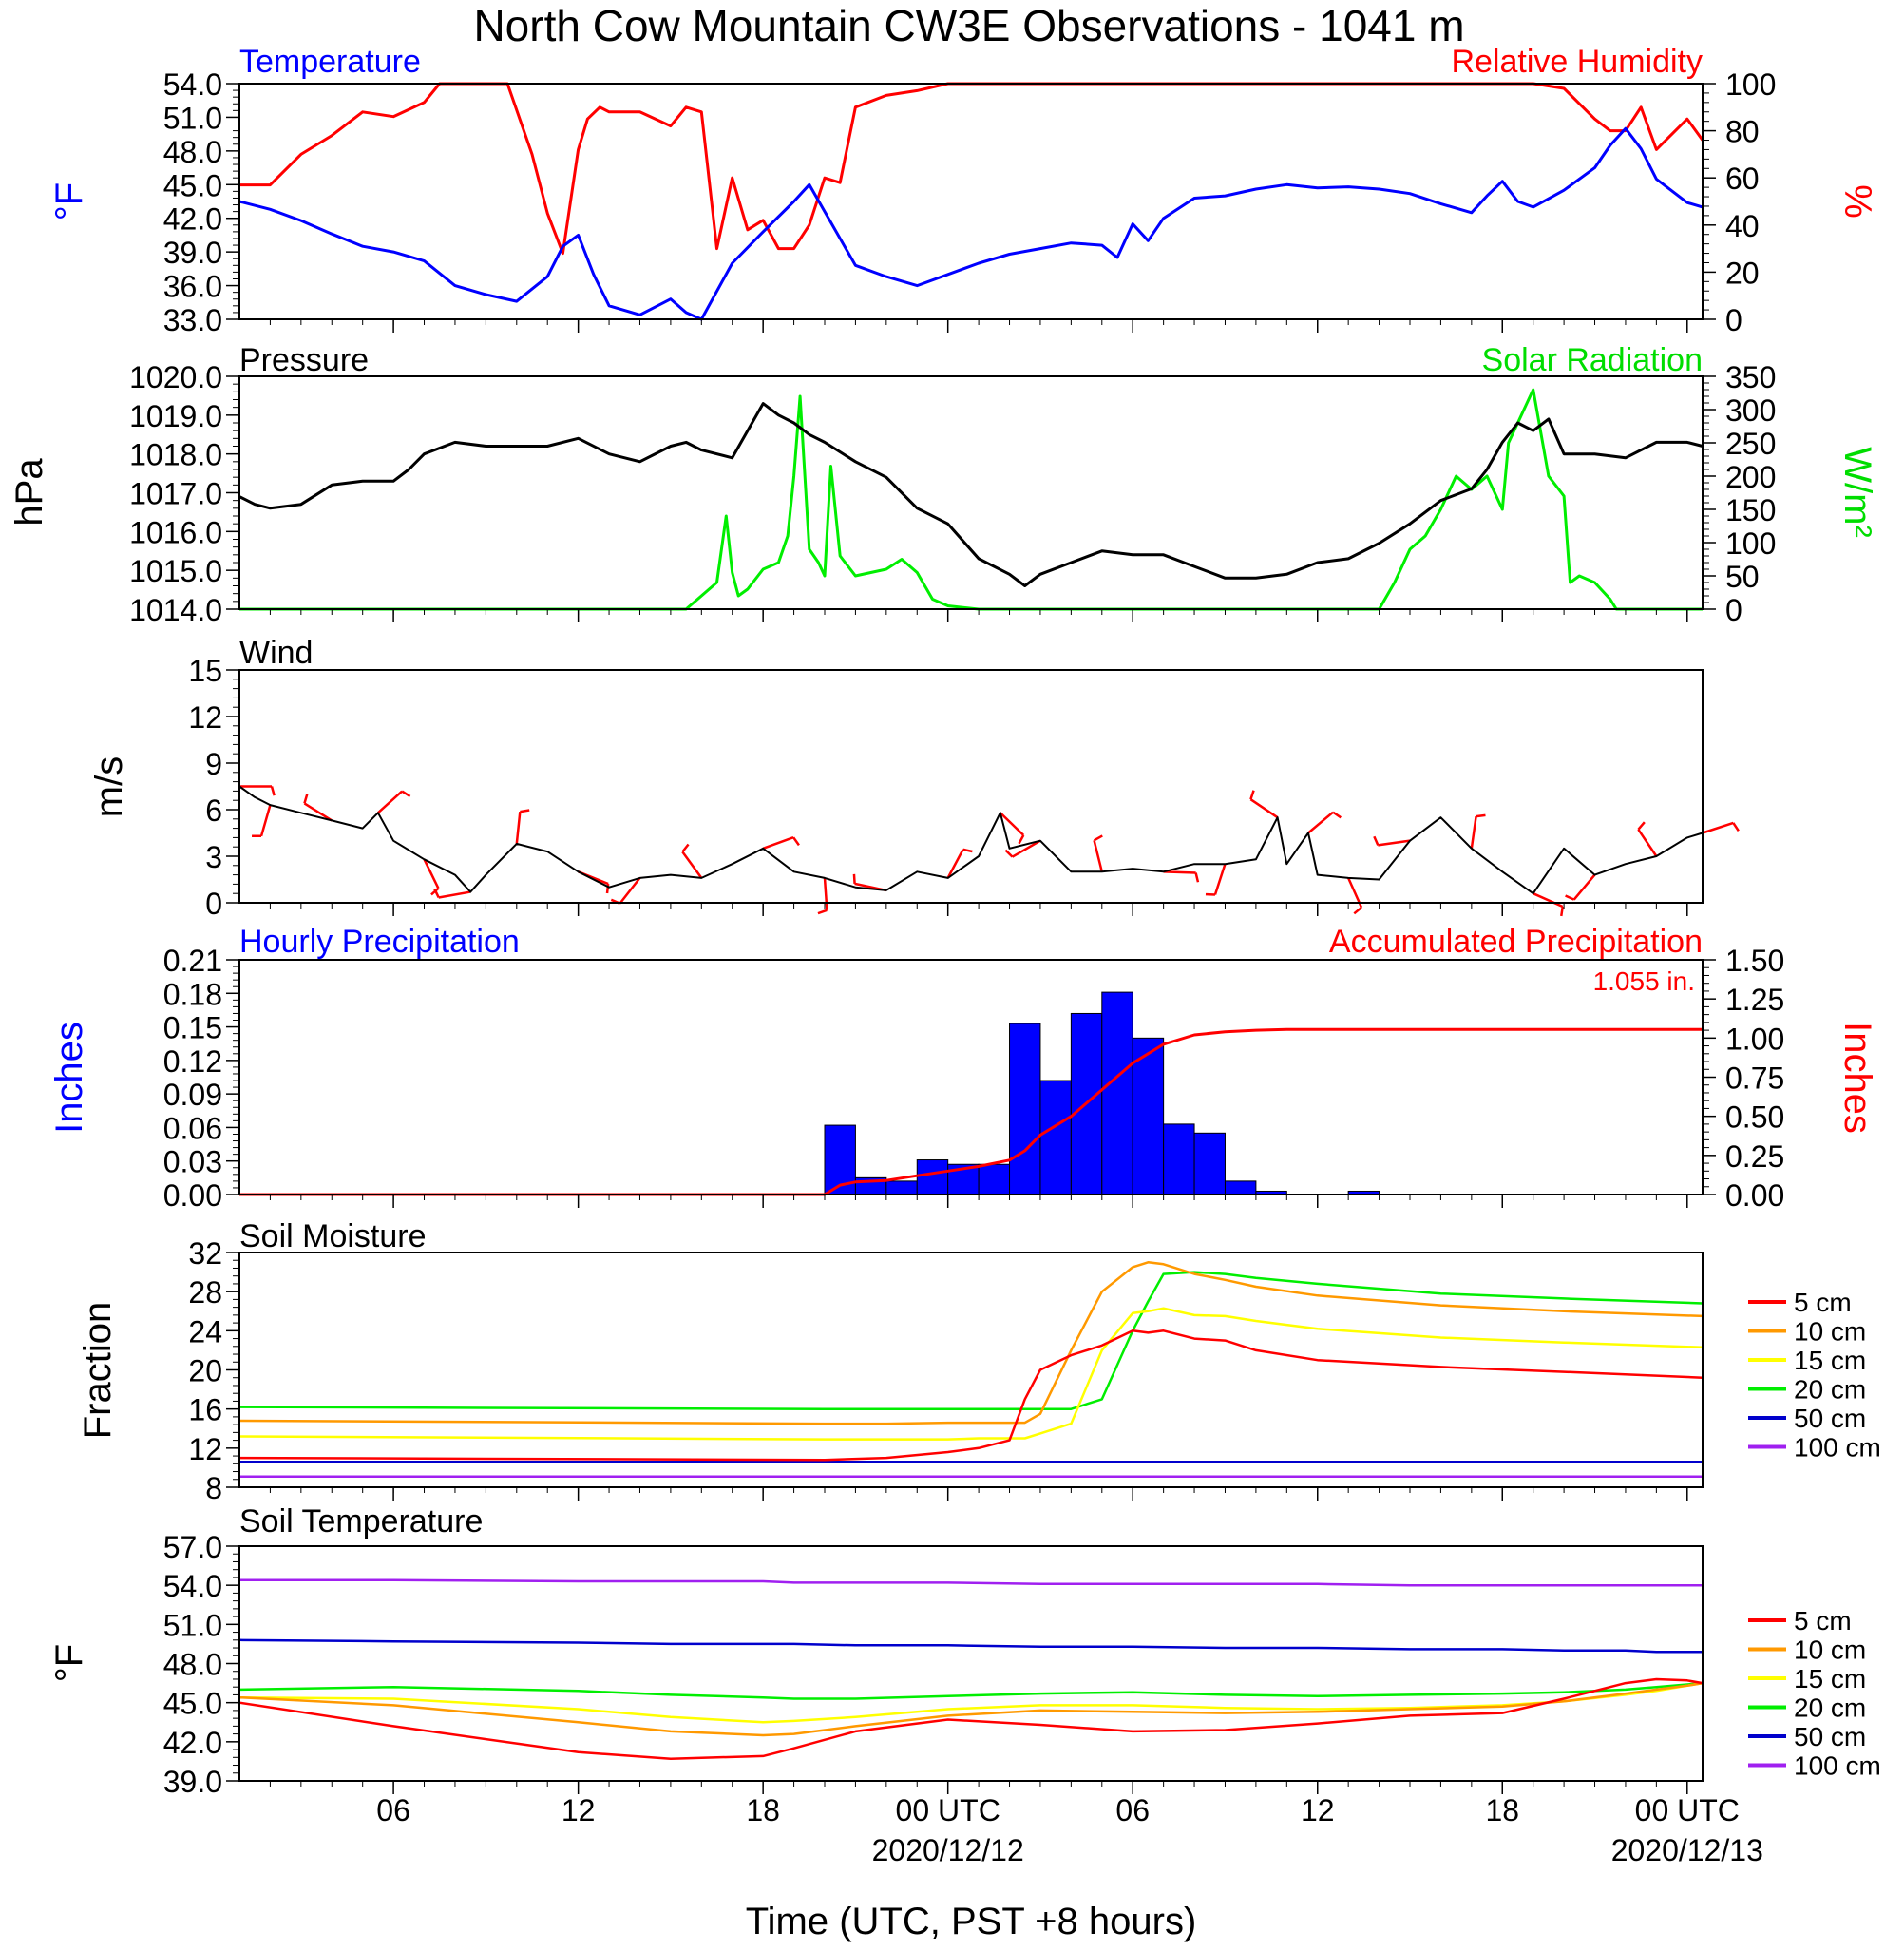 The height and width of the screenshot is (1951, 1904). I want to click on x-tick-label: 12, so click(579, 1810).